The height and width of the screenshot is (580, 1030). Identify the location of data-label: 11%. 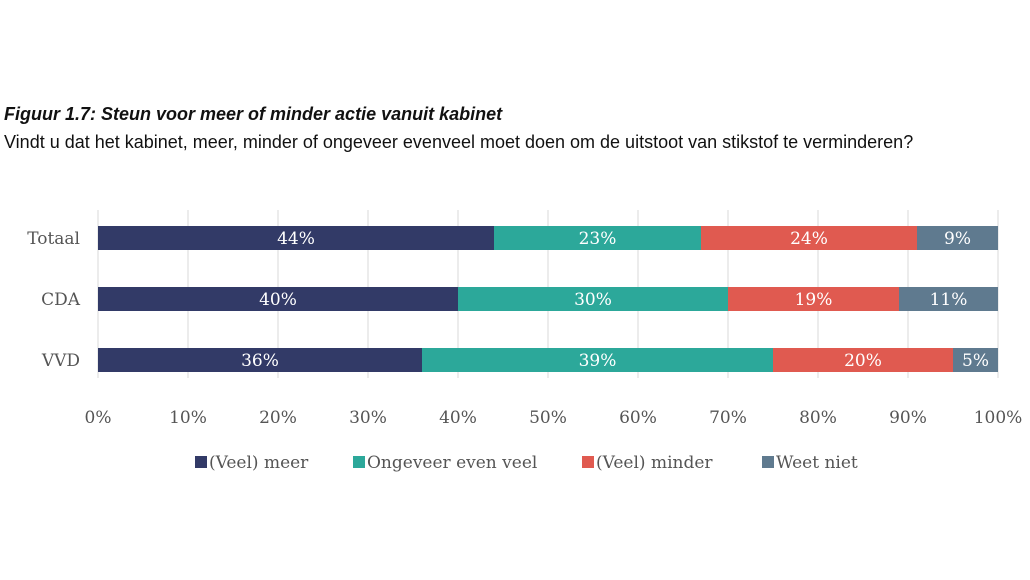
(949, 300).